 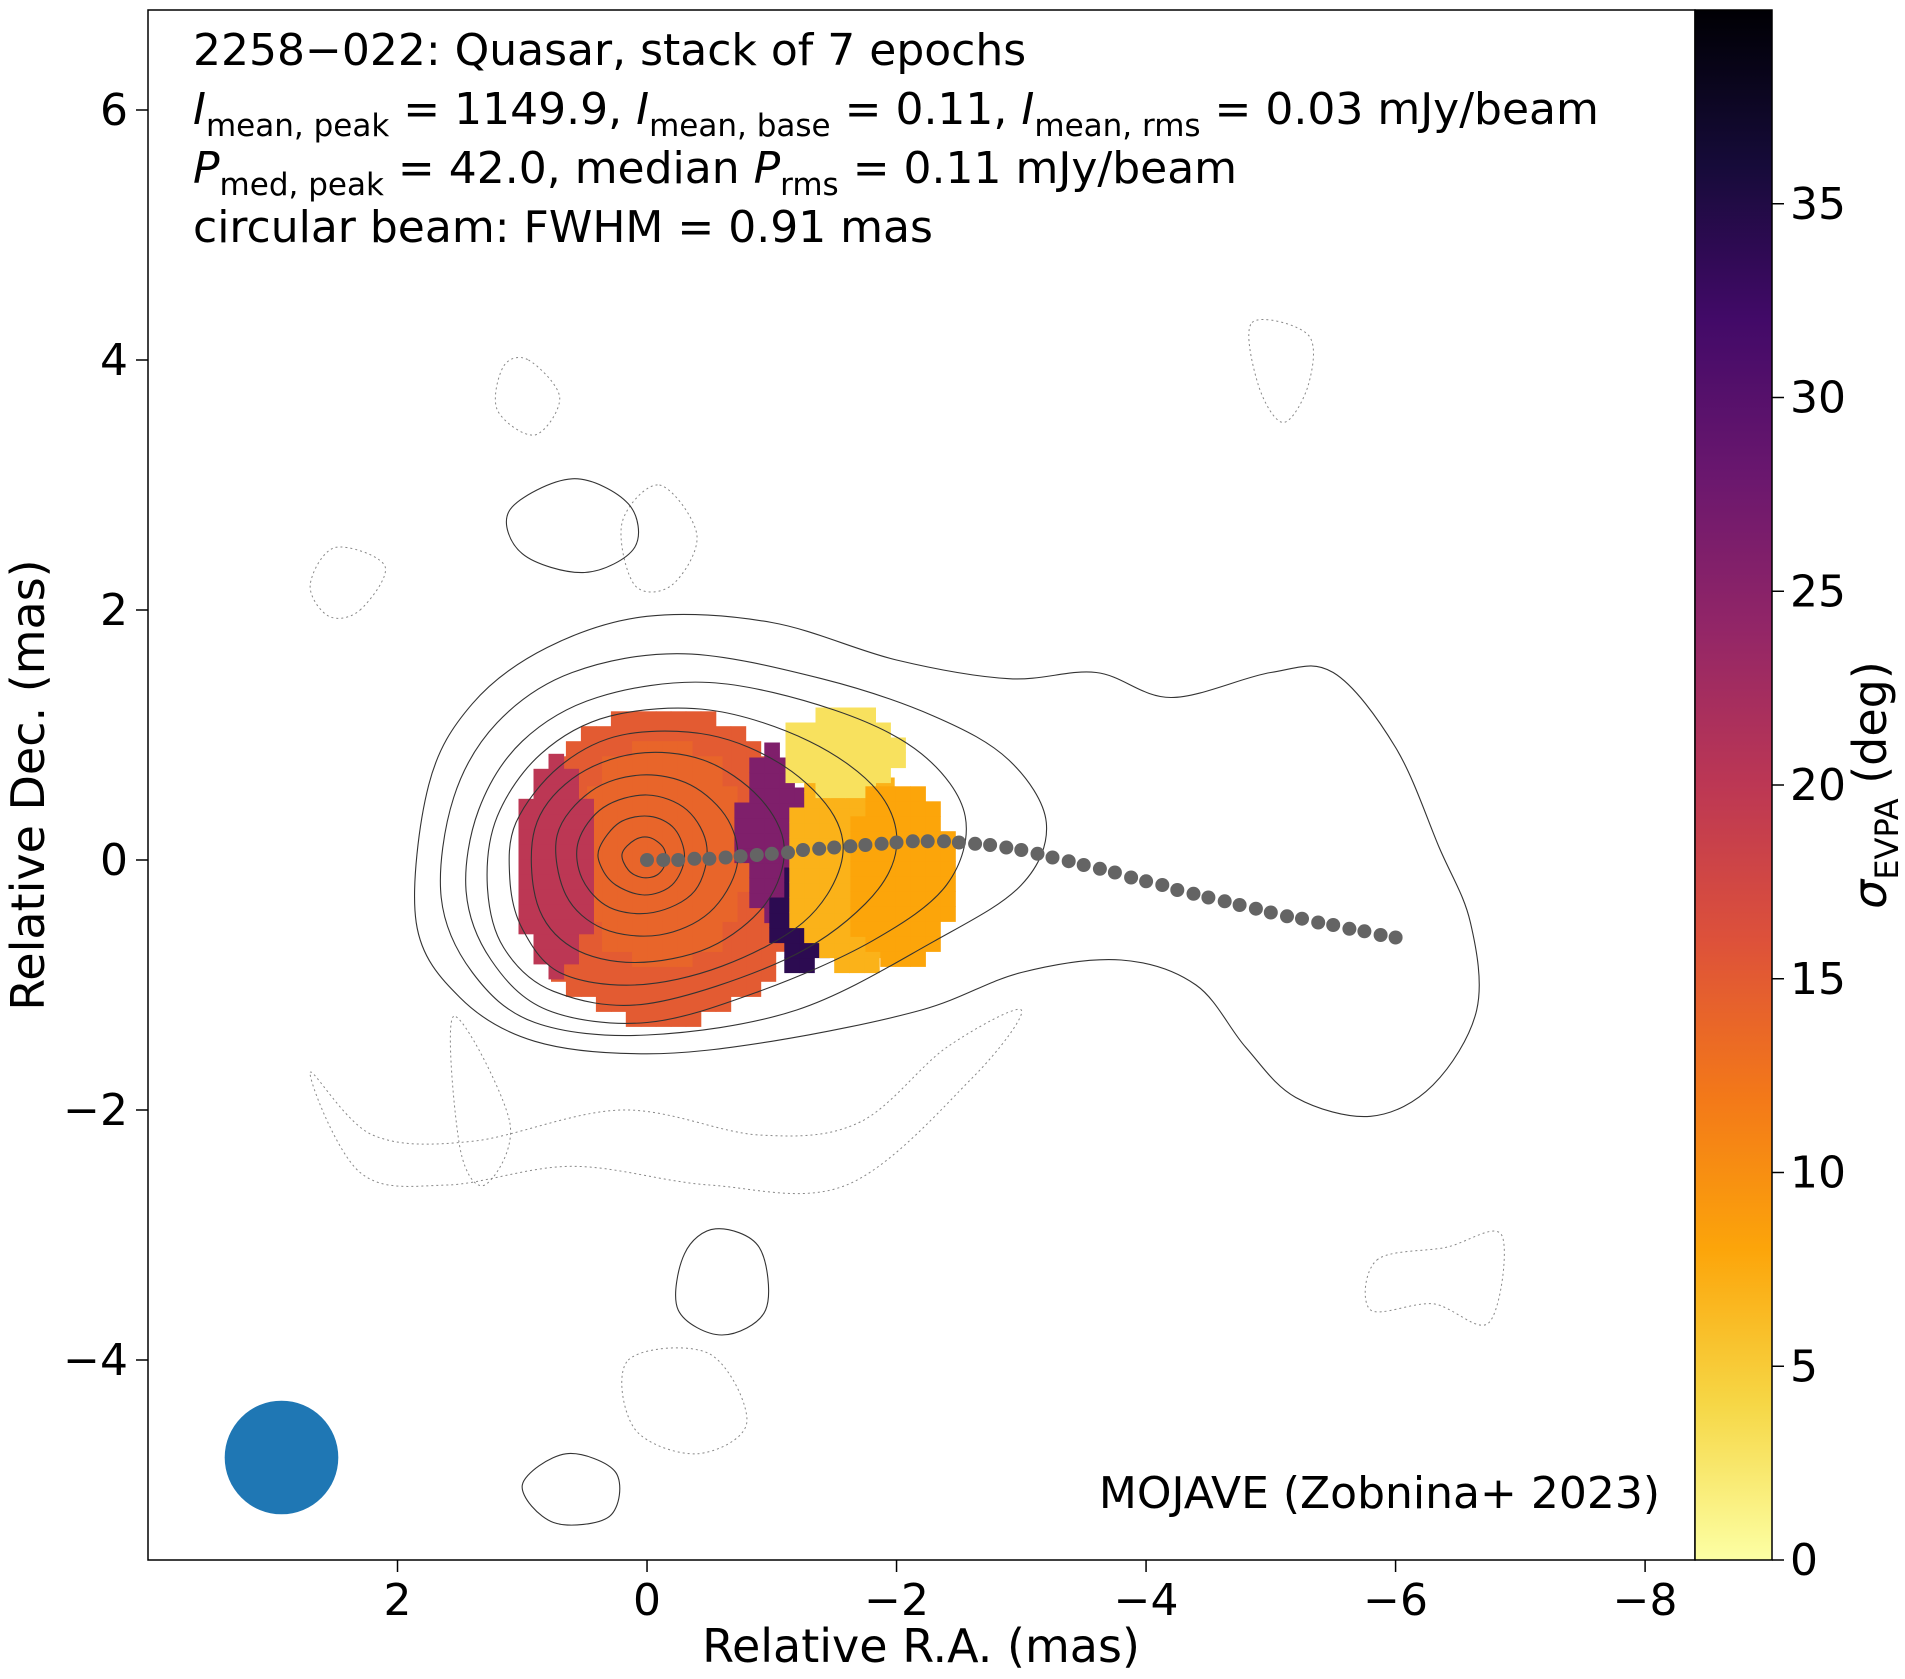 What do you see at coordinates (903, 876) in the screenshot?
I see `heatmap-region-jet-base-west` at bounding box center [903, 876].